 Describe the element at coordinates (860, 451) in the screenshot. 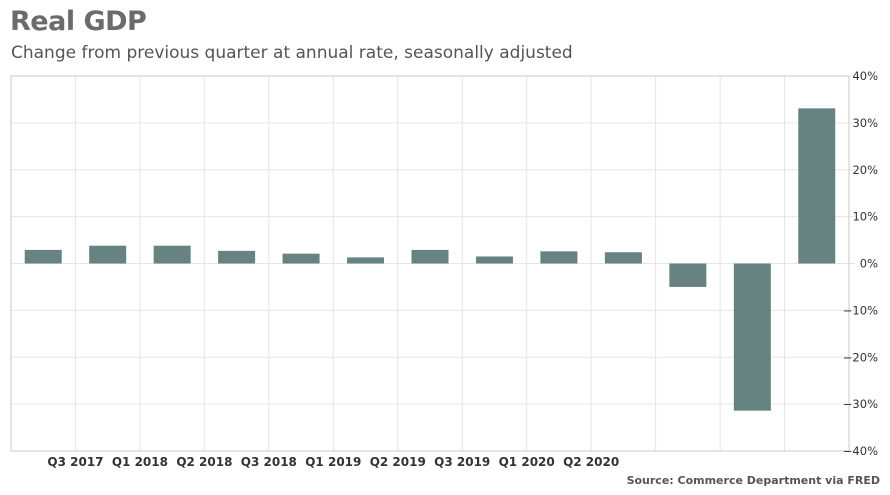

I see `y-tick-label: −40%` at that location.